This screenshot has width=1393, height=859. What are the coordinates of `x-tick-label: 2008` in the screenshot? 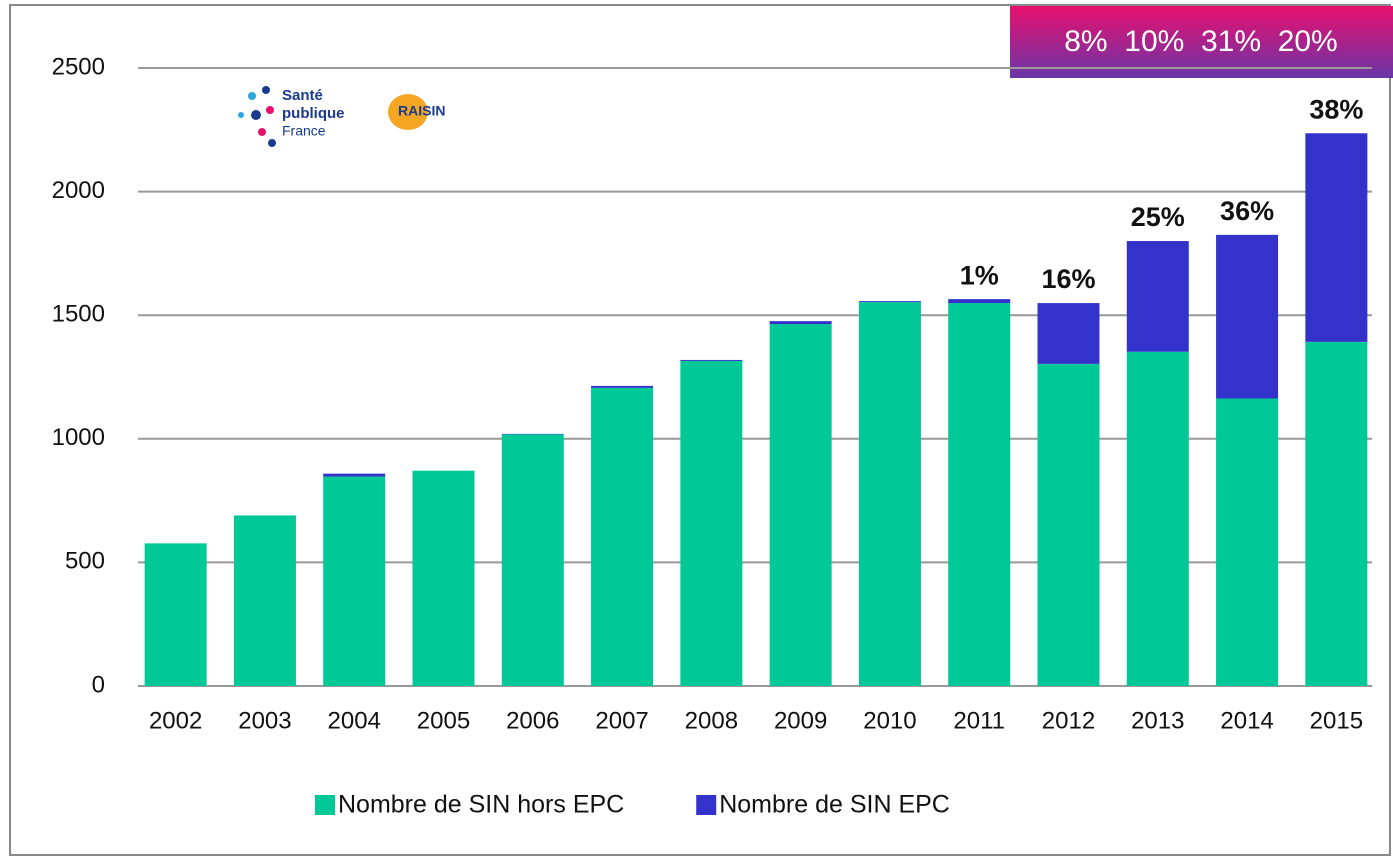 It's located at (711, 720).